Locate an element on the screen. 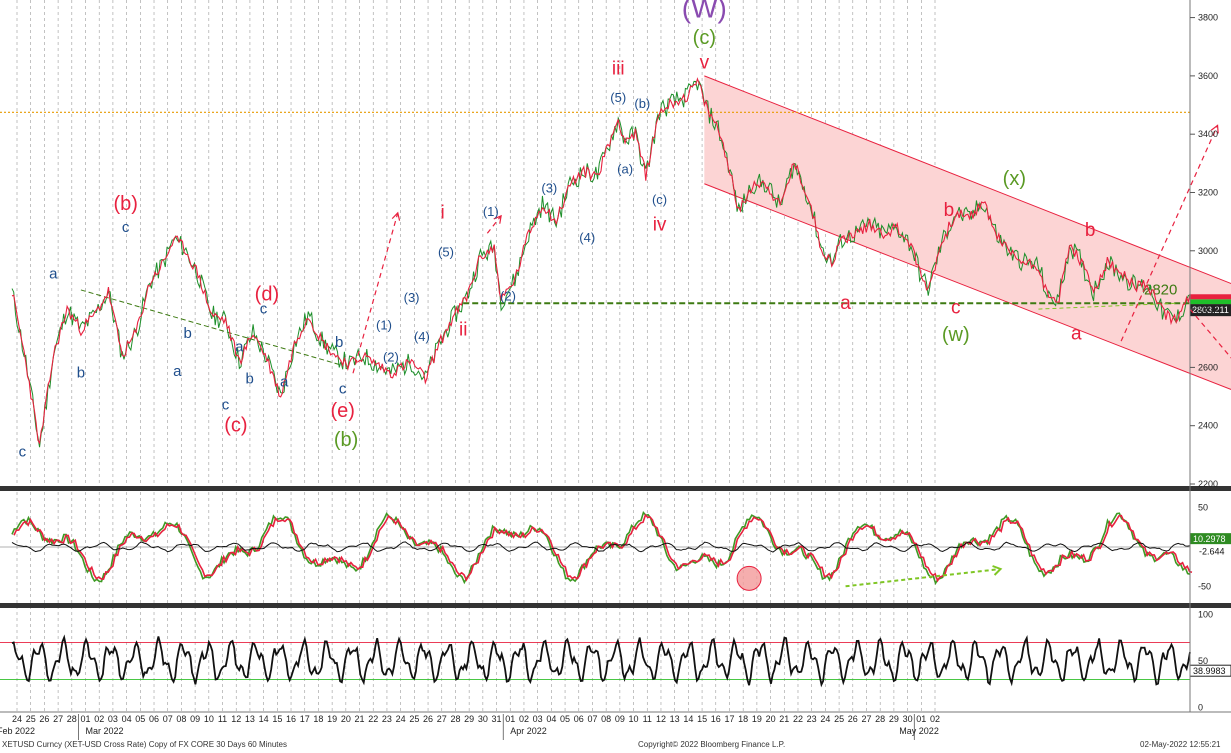 The width and height of the screenshot is (1231, 753). rsi-value-label: 38.9983 is located at coordinates (1209, 671).